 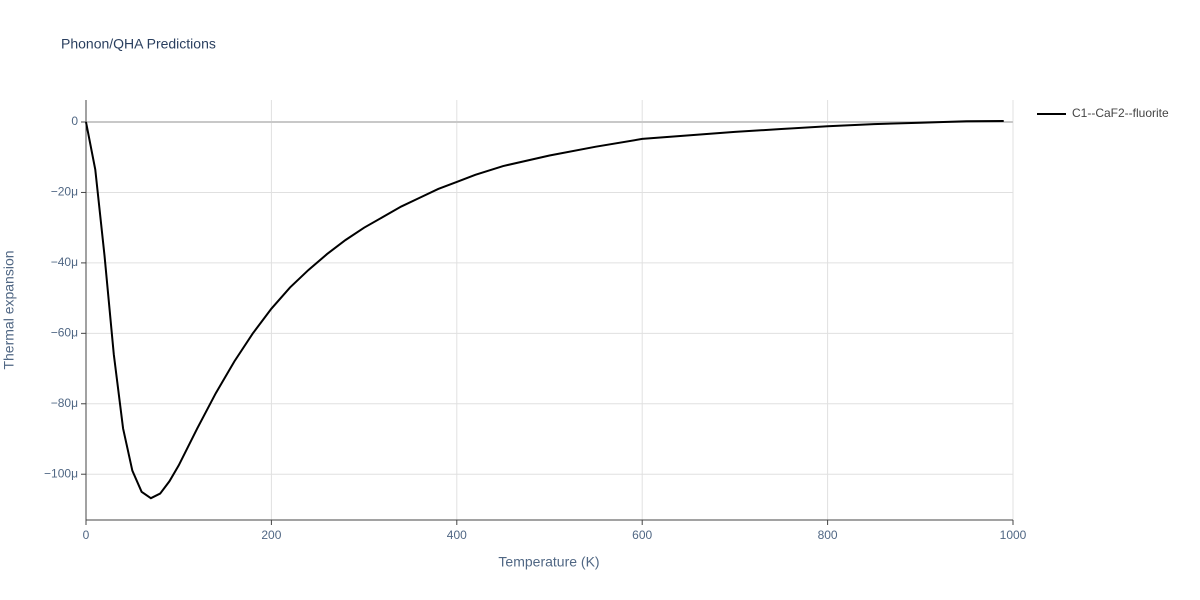 What do you see at coordinates (1013, 535) in the screenshot?
I see `x-tick-label: 1000` at bounding box center [1013, 535].